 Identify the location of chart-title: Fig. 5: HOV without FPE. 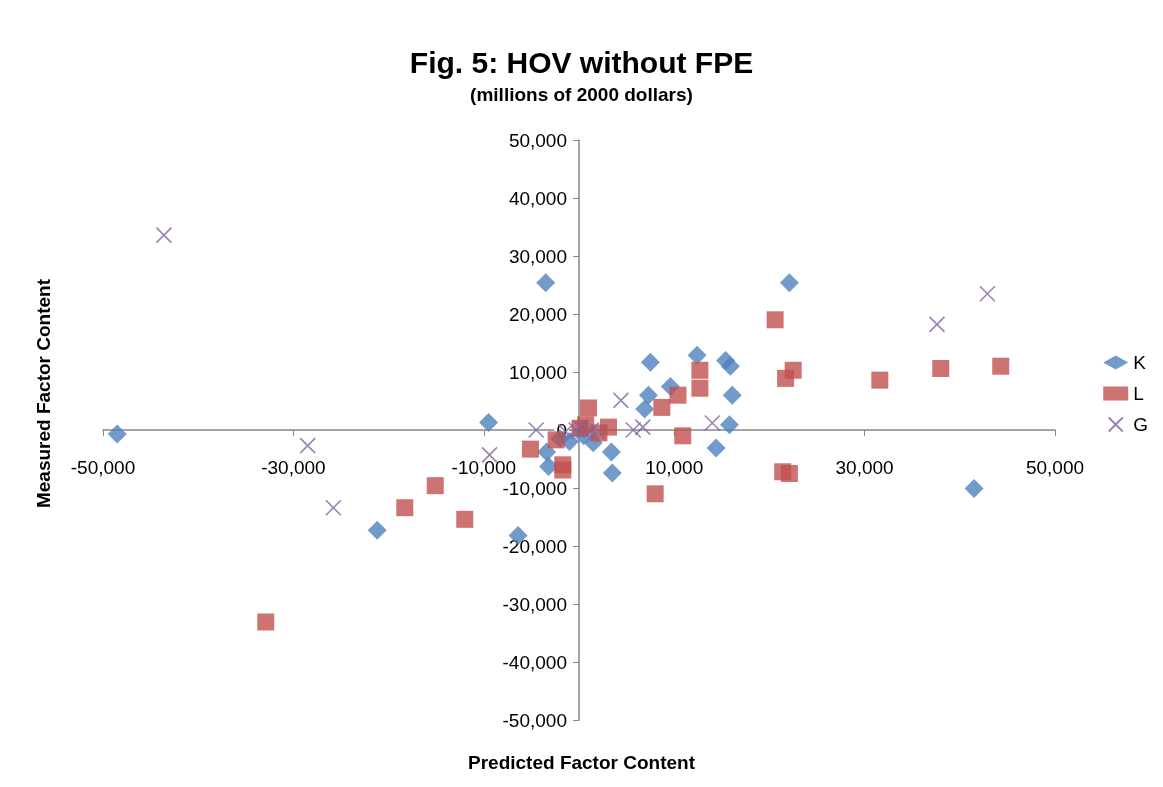
(581, 62).